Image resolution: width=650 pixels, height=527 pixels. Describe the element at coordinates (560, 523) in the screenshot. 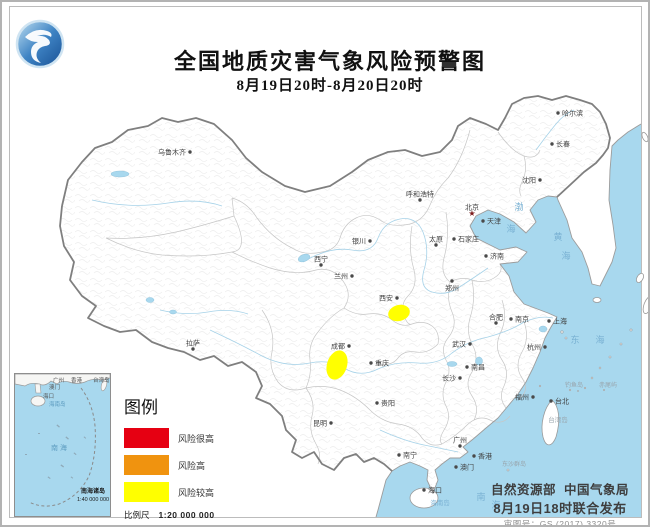

I see `map-approval-number: 审图号：GS (2017) 3320号` at that location.